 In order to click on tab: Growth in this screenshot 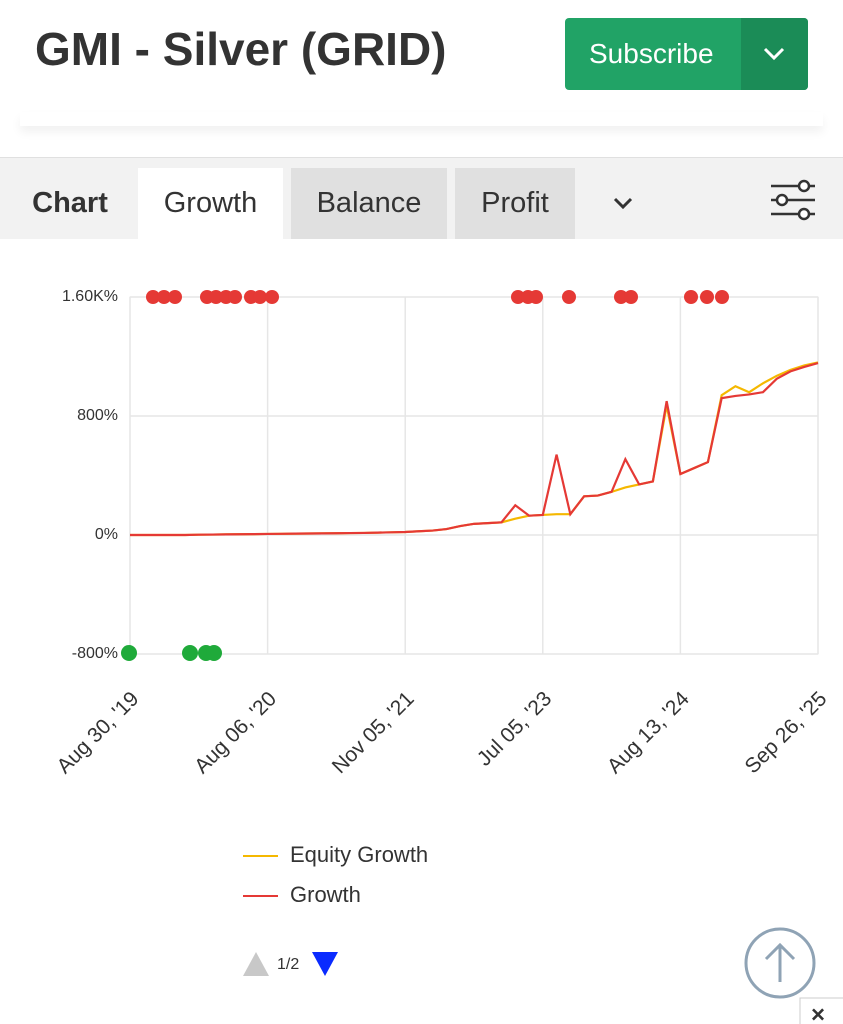, I will do `click(210, 203)`.